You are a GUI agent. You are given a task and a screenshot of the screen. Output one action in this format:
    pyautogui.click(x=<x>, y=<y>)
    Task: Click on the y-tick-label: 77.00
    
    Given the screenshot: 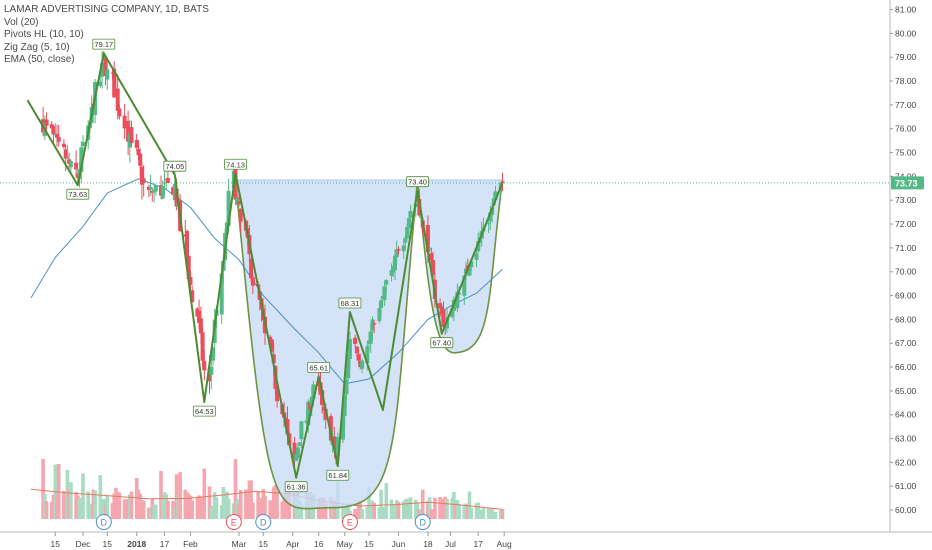 What is the action you would take?
    pyautogui.click(x=906, y=105)
    